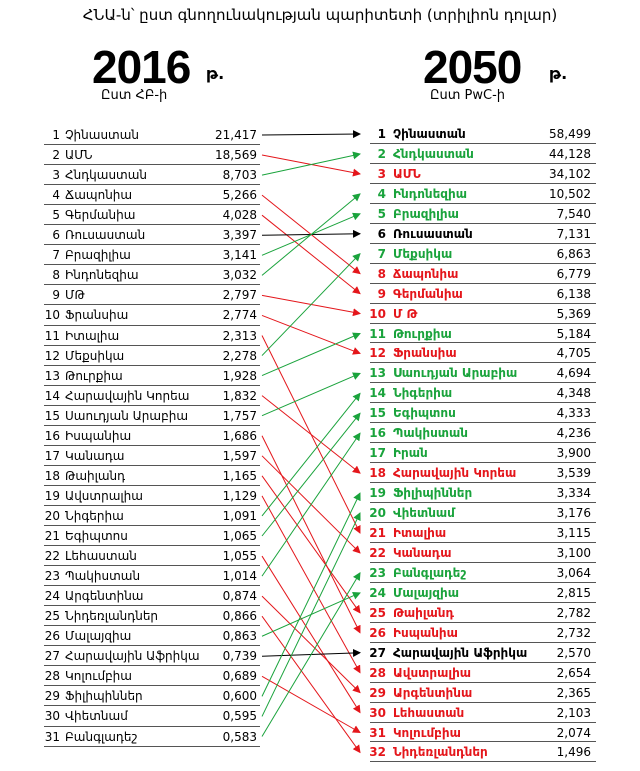 The image size is (640, 771). Describe the element at coordinates (150, 235) in the screenshot. I see `left-row: 6 Ռուսաստան 3,397` at that location.